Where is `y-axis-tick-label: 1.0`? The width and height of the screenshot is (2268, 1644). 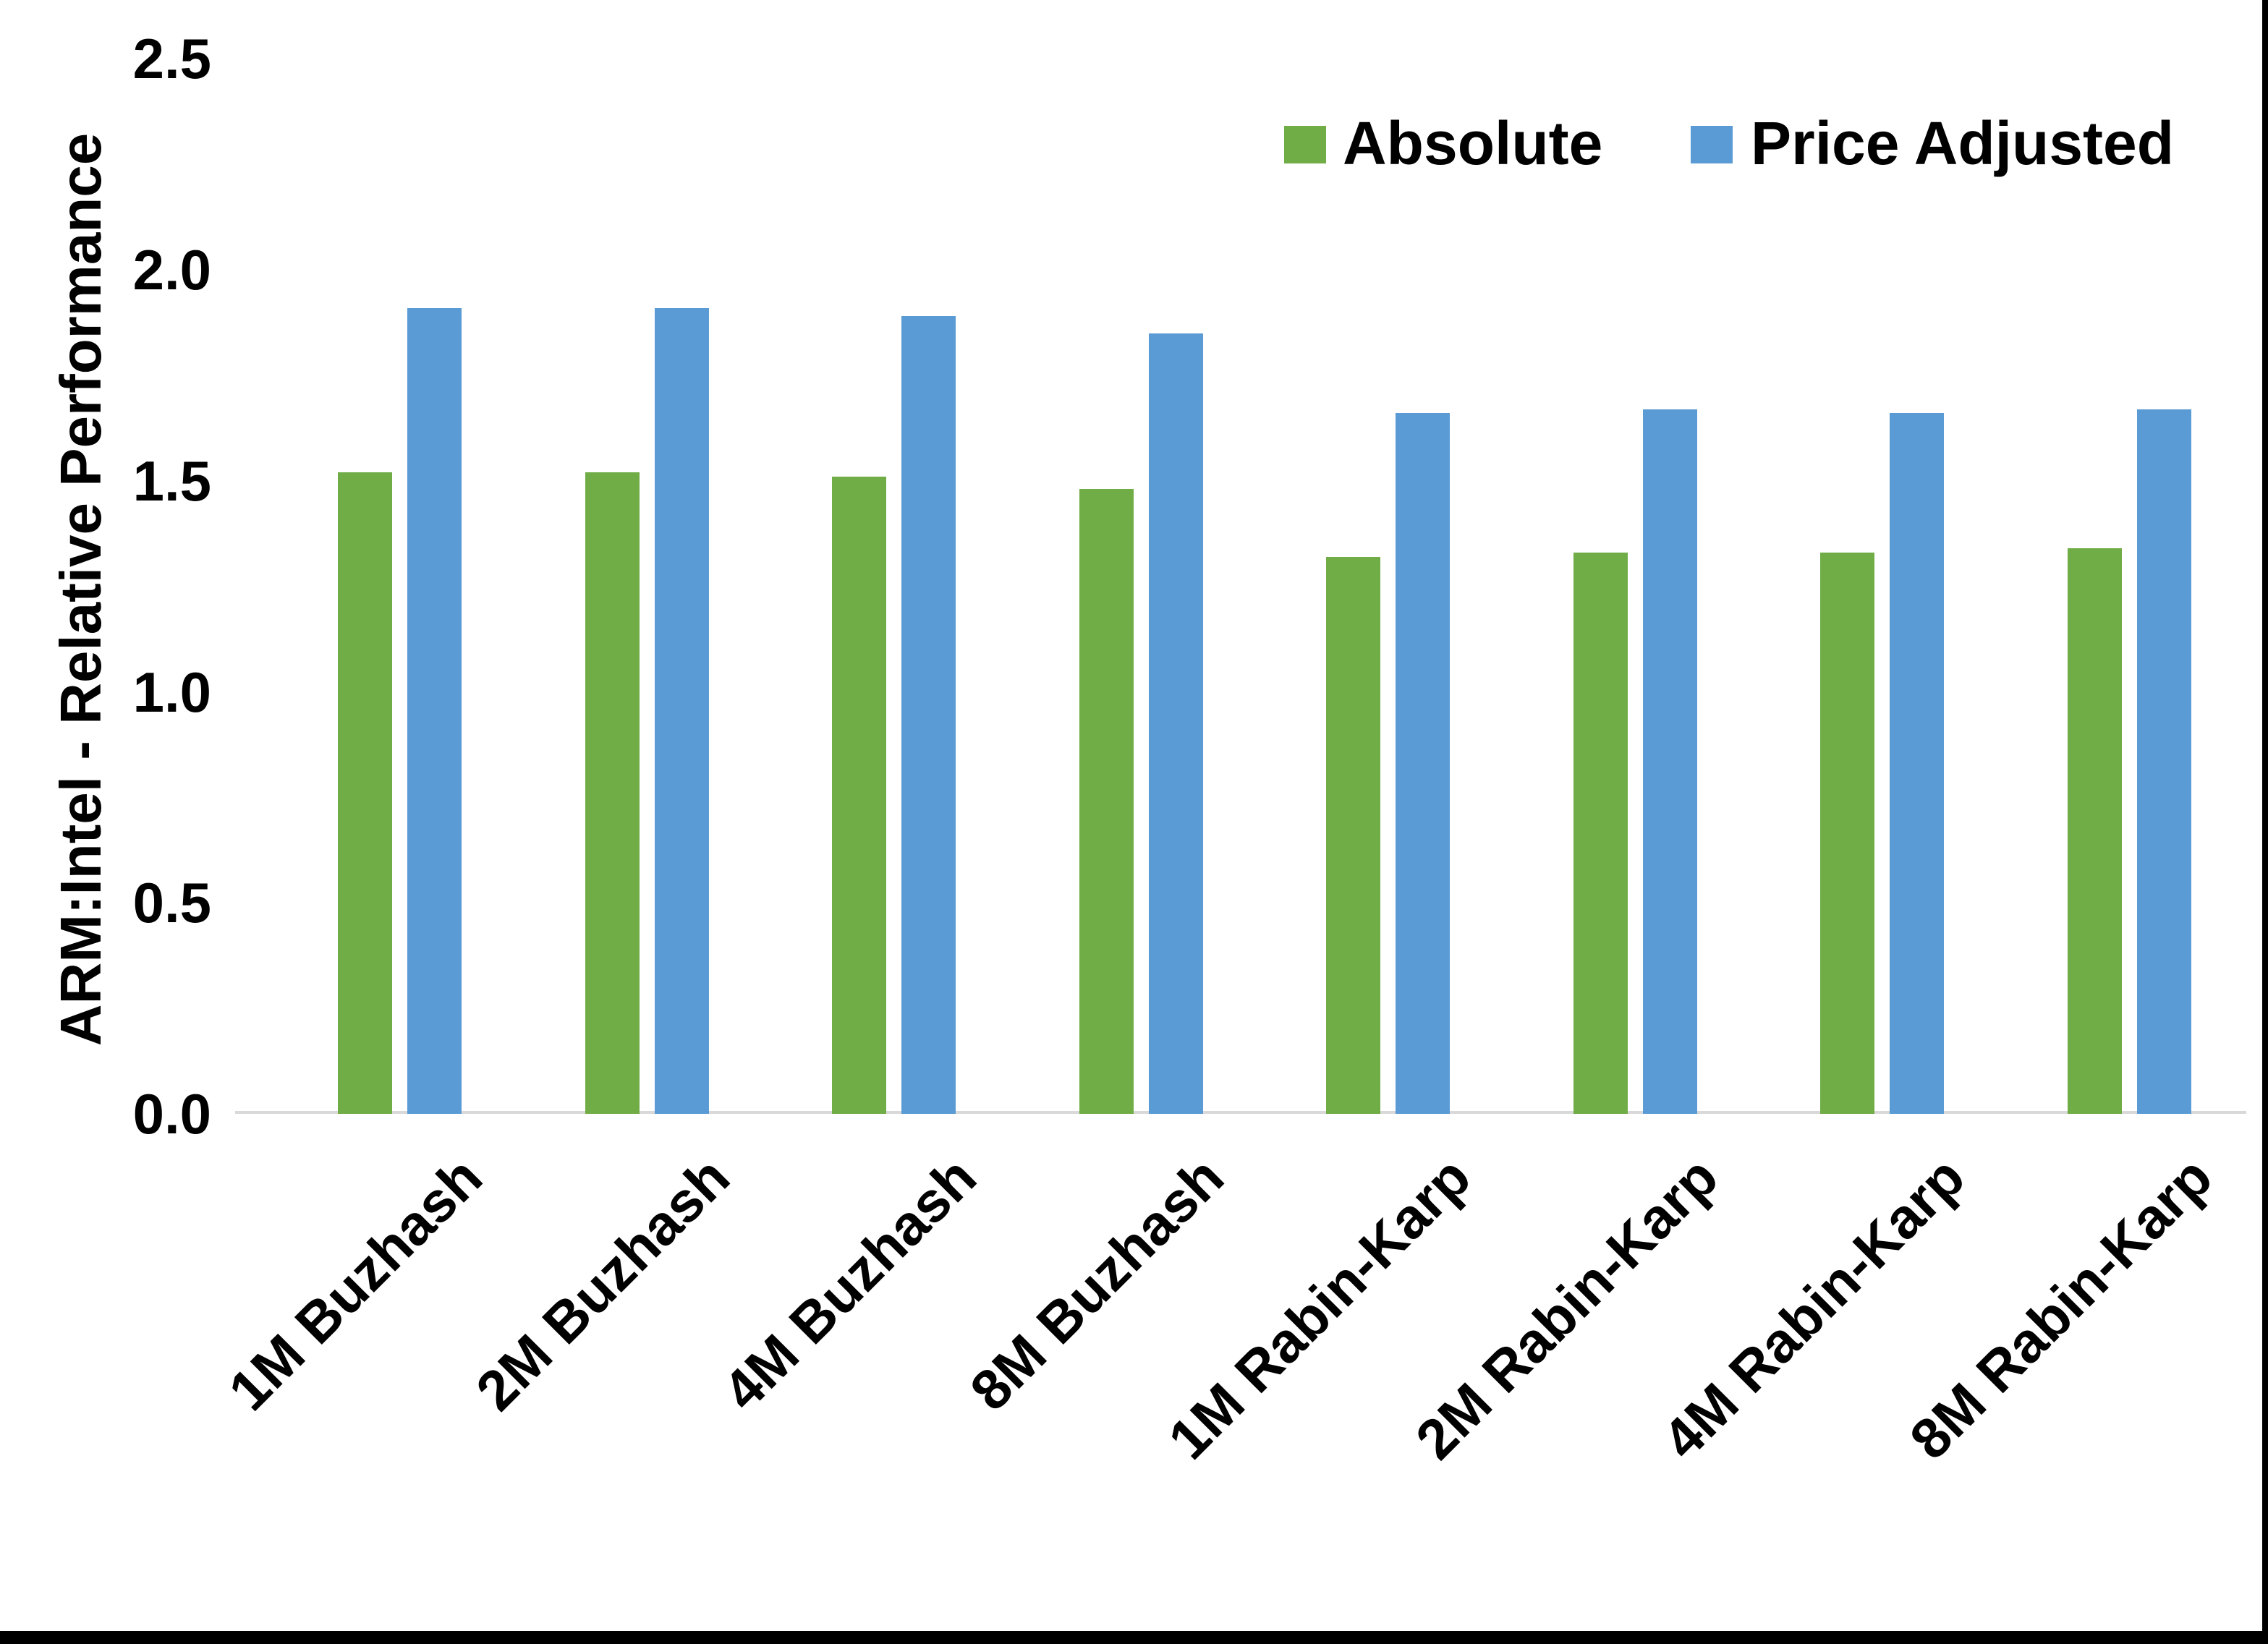 y-axis-tick-label: 1.0 is located at coordinates (171, 692).